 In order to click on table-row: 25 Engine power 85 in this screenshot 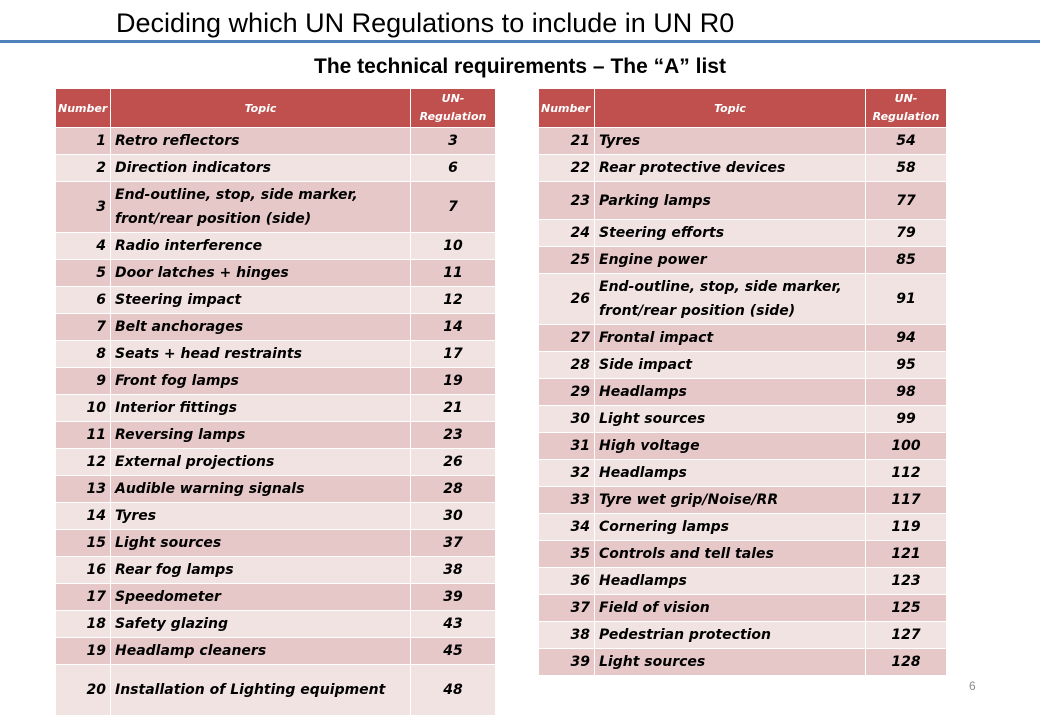, I will do `click(742, 260)`.